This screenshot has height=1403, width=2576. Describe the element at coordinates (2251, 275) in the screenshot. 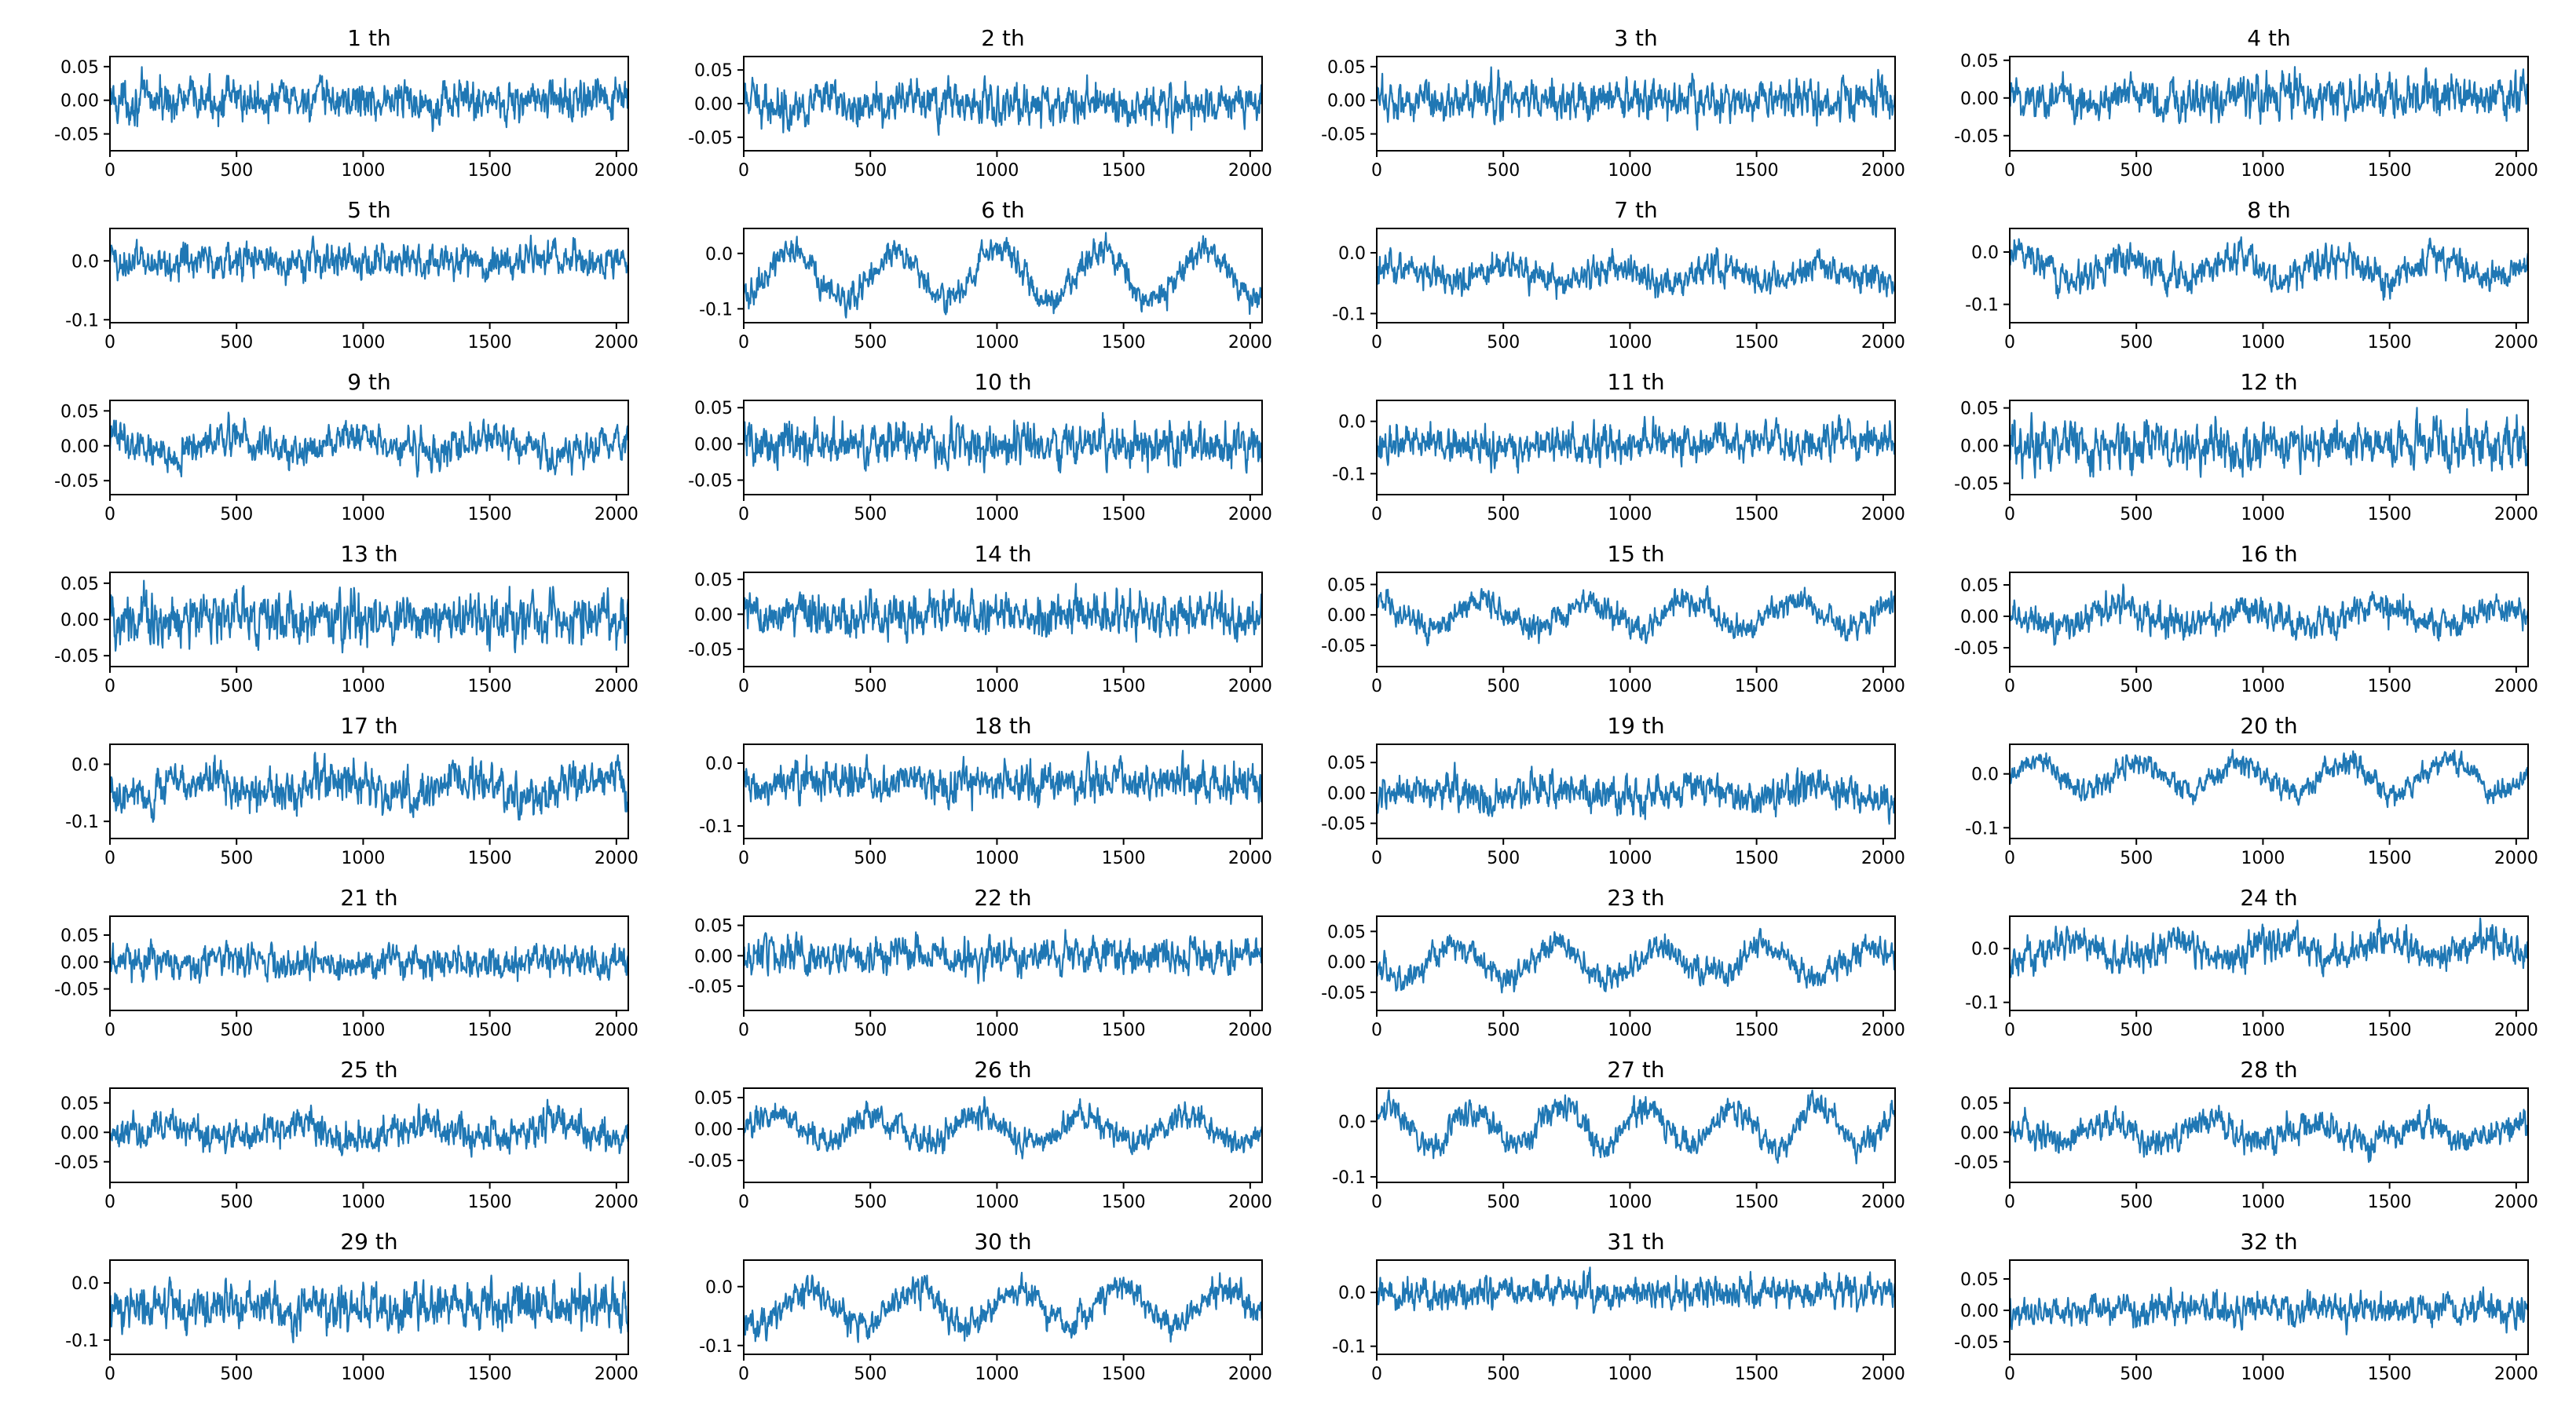

I see `subplot-8: 8 th 0 500 1000 1500 2000 0.0 -0.1` at that location.